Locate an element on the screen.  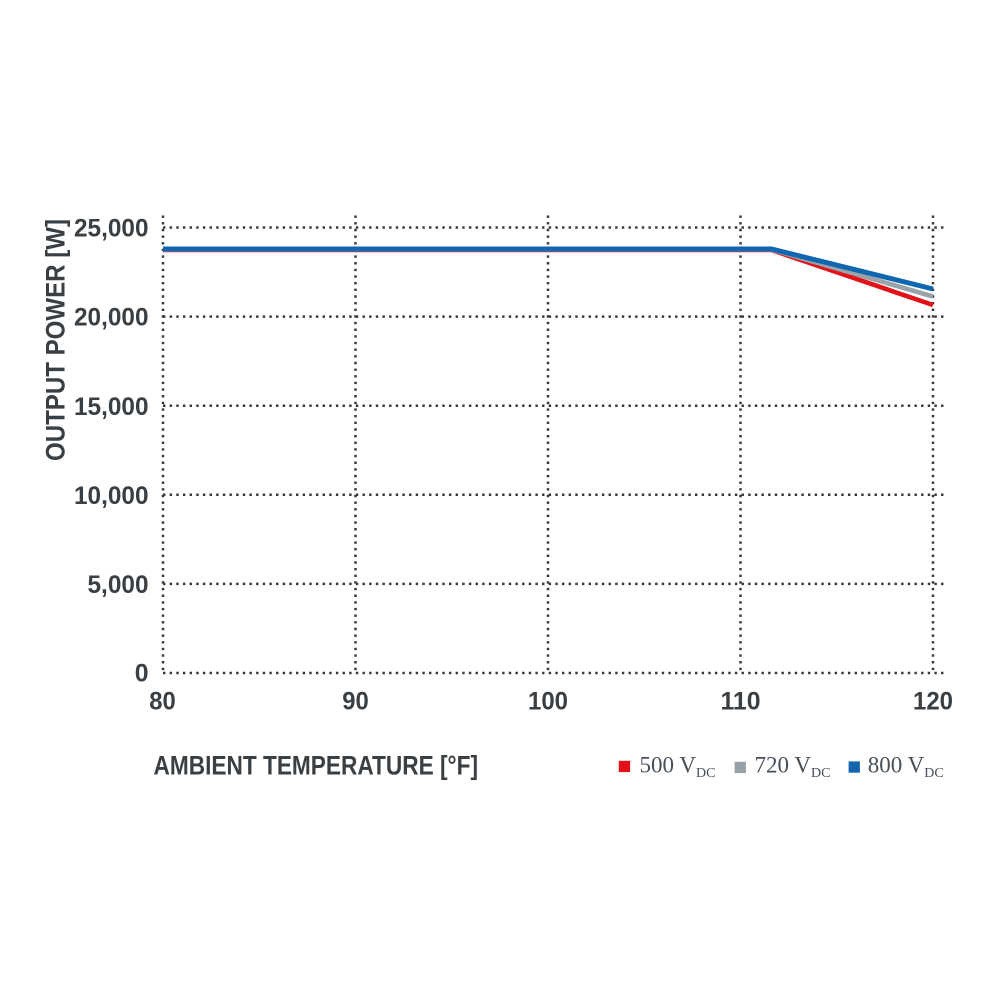
svg-text: 80 is located at coordinates (162, 702).